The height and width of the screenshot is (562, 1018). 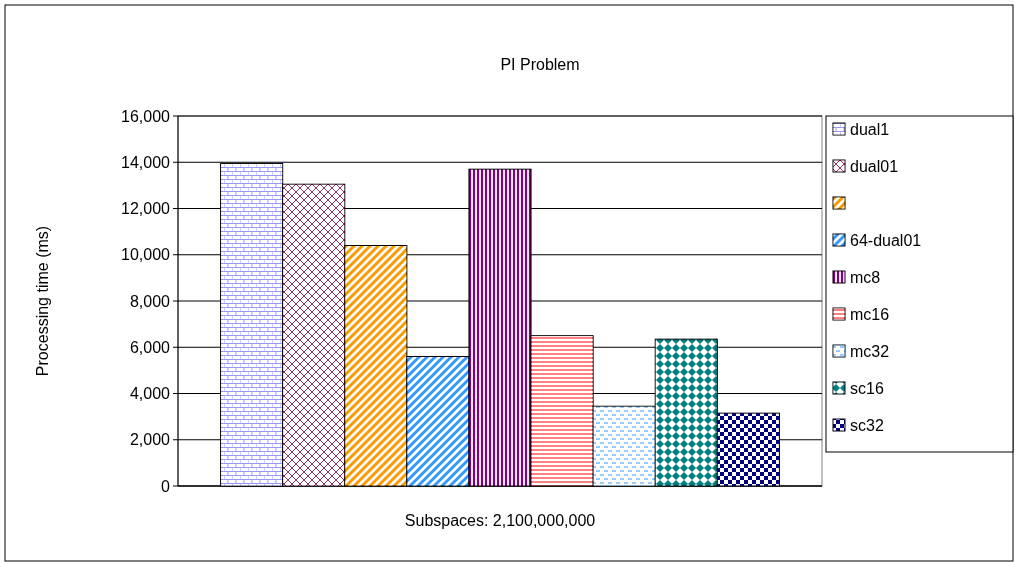 What do you see at coordinates (42, 301) in the screenshot?
I see `y-axis-title: Processing time (ms)` at bounding box center [42, 301].